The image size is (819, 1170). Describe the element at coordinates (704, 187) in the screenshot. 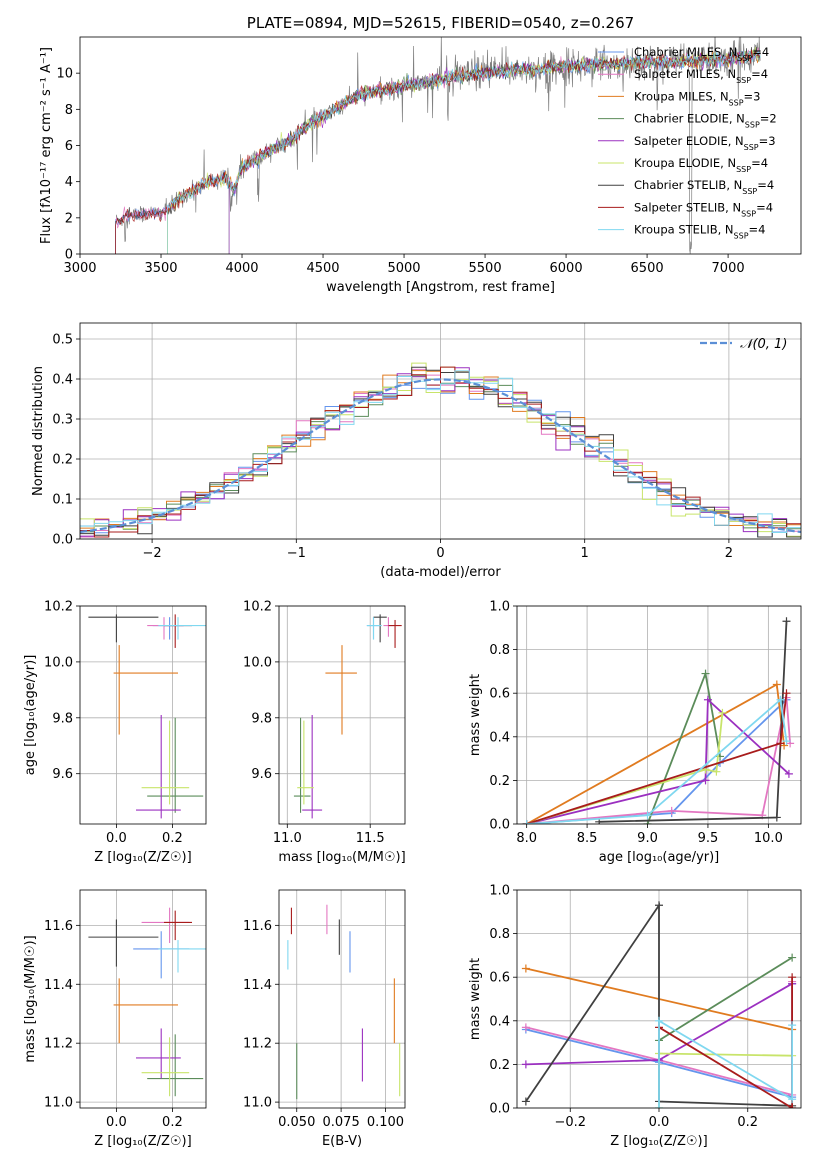

I see `legend-entry: Chabrier STELIB, NSSP=4` at that location.